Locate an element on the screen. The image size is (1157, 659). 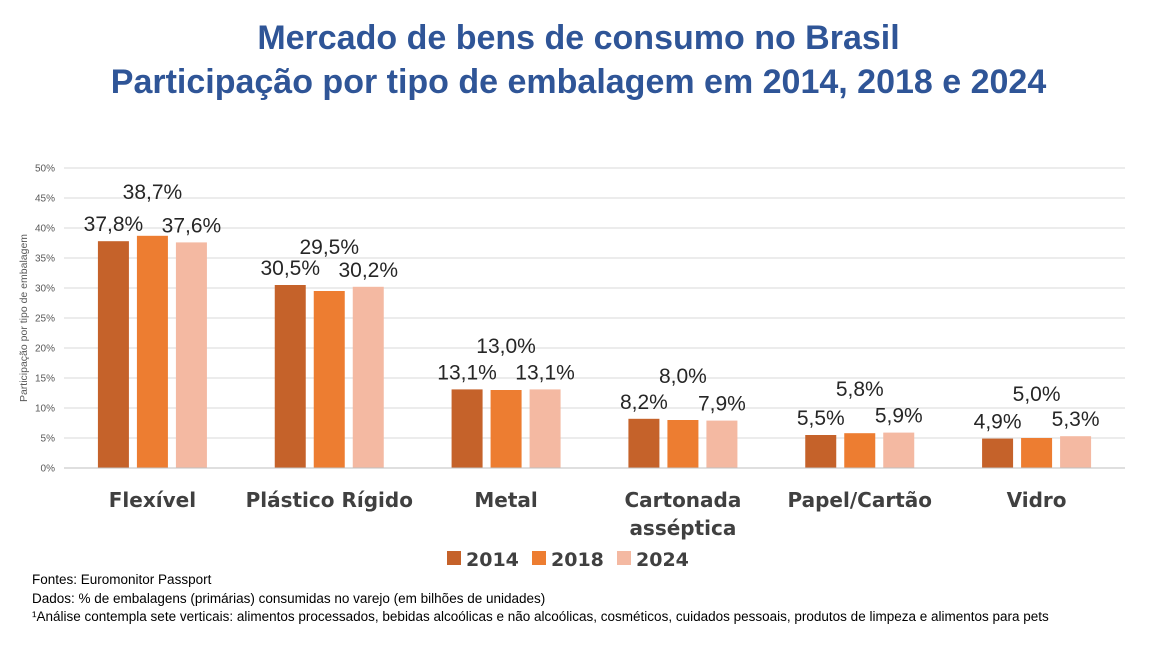
legend-label-2024: 2024 is located at coordinates (662, 560).